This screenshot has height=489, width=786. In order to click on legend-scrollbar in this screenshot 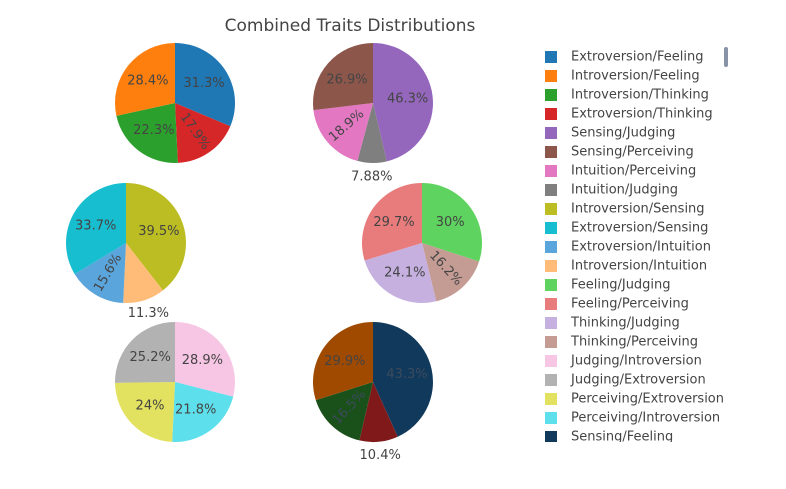, I will do `click(726, 57)`.